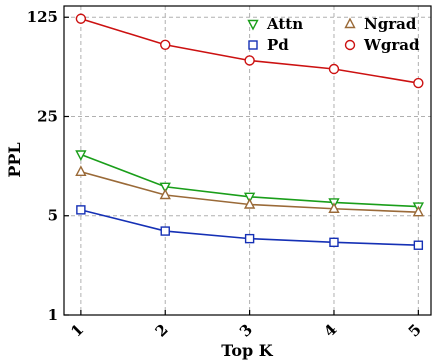  What do you see at coordinates (330, 330) in the screenshot?
I see `x-tick-label: 4` at bounding box center [330, 330].